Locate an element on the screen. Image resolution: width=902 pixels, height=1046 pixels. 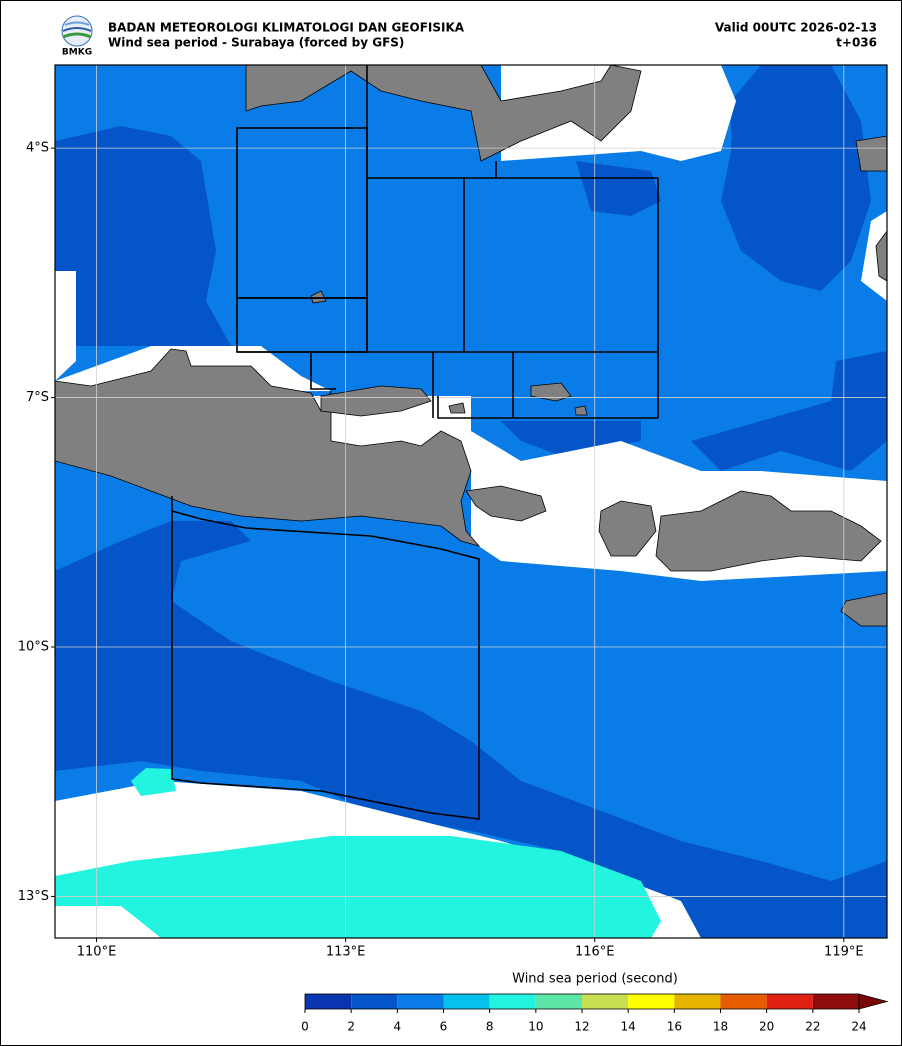
lat-tick-label: 4°S is located at coordinates (37, 148).